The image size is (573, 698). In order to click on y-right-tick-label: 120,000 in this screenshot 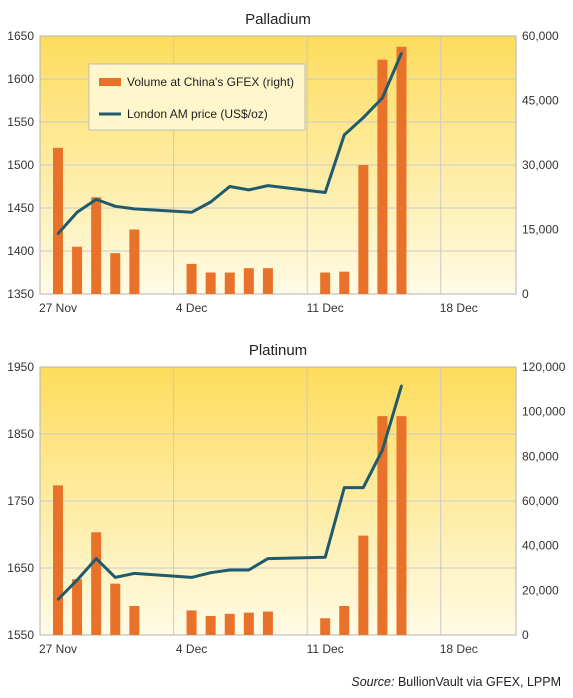, I will do `click(544, 367)`.